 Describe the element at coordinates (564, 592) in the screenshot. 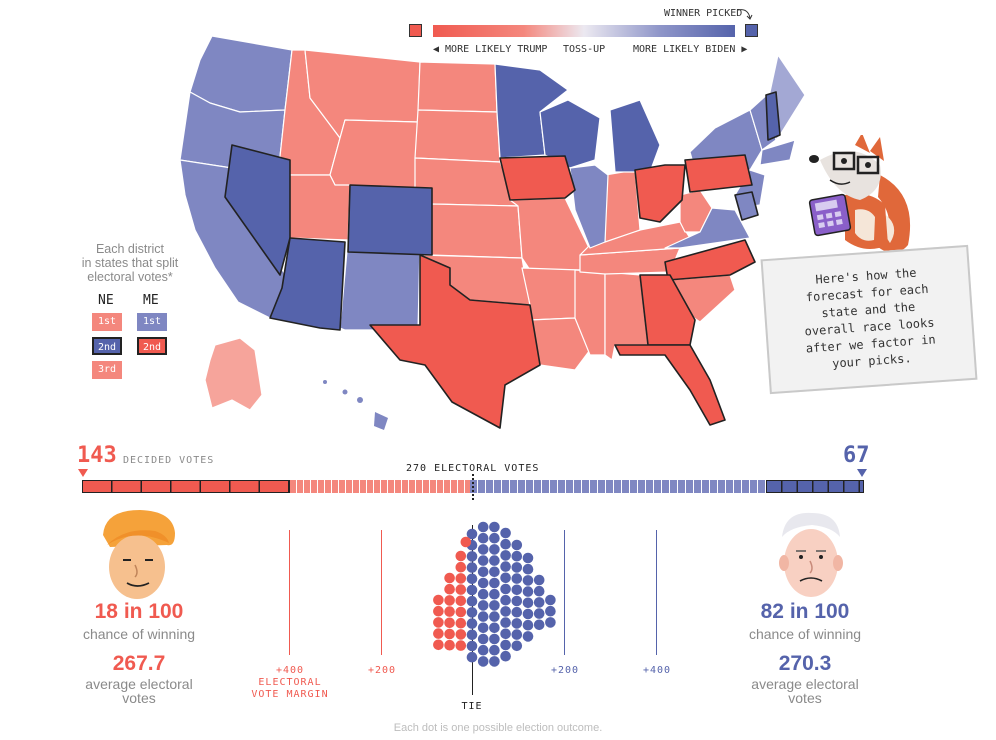

I see `biden-200-line` at that location.